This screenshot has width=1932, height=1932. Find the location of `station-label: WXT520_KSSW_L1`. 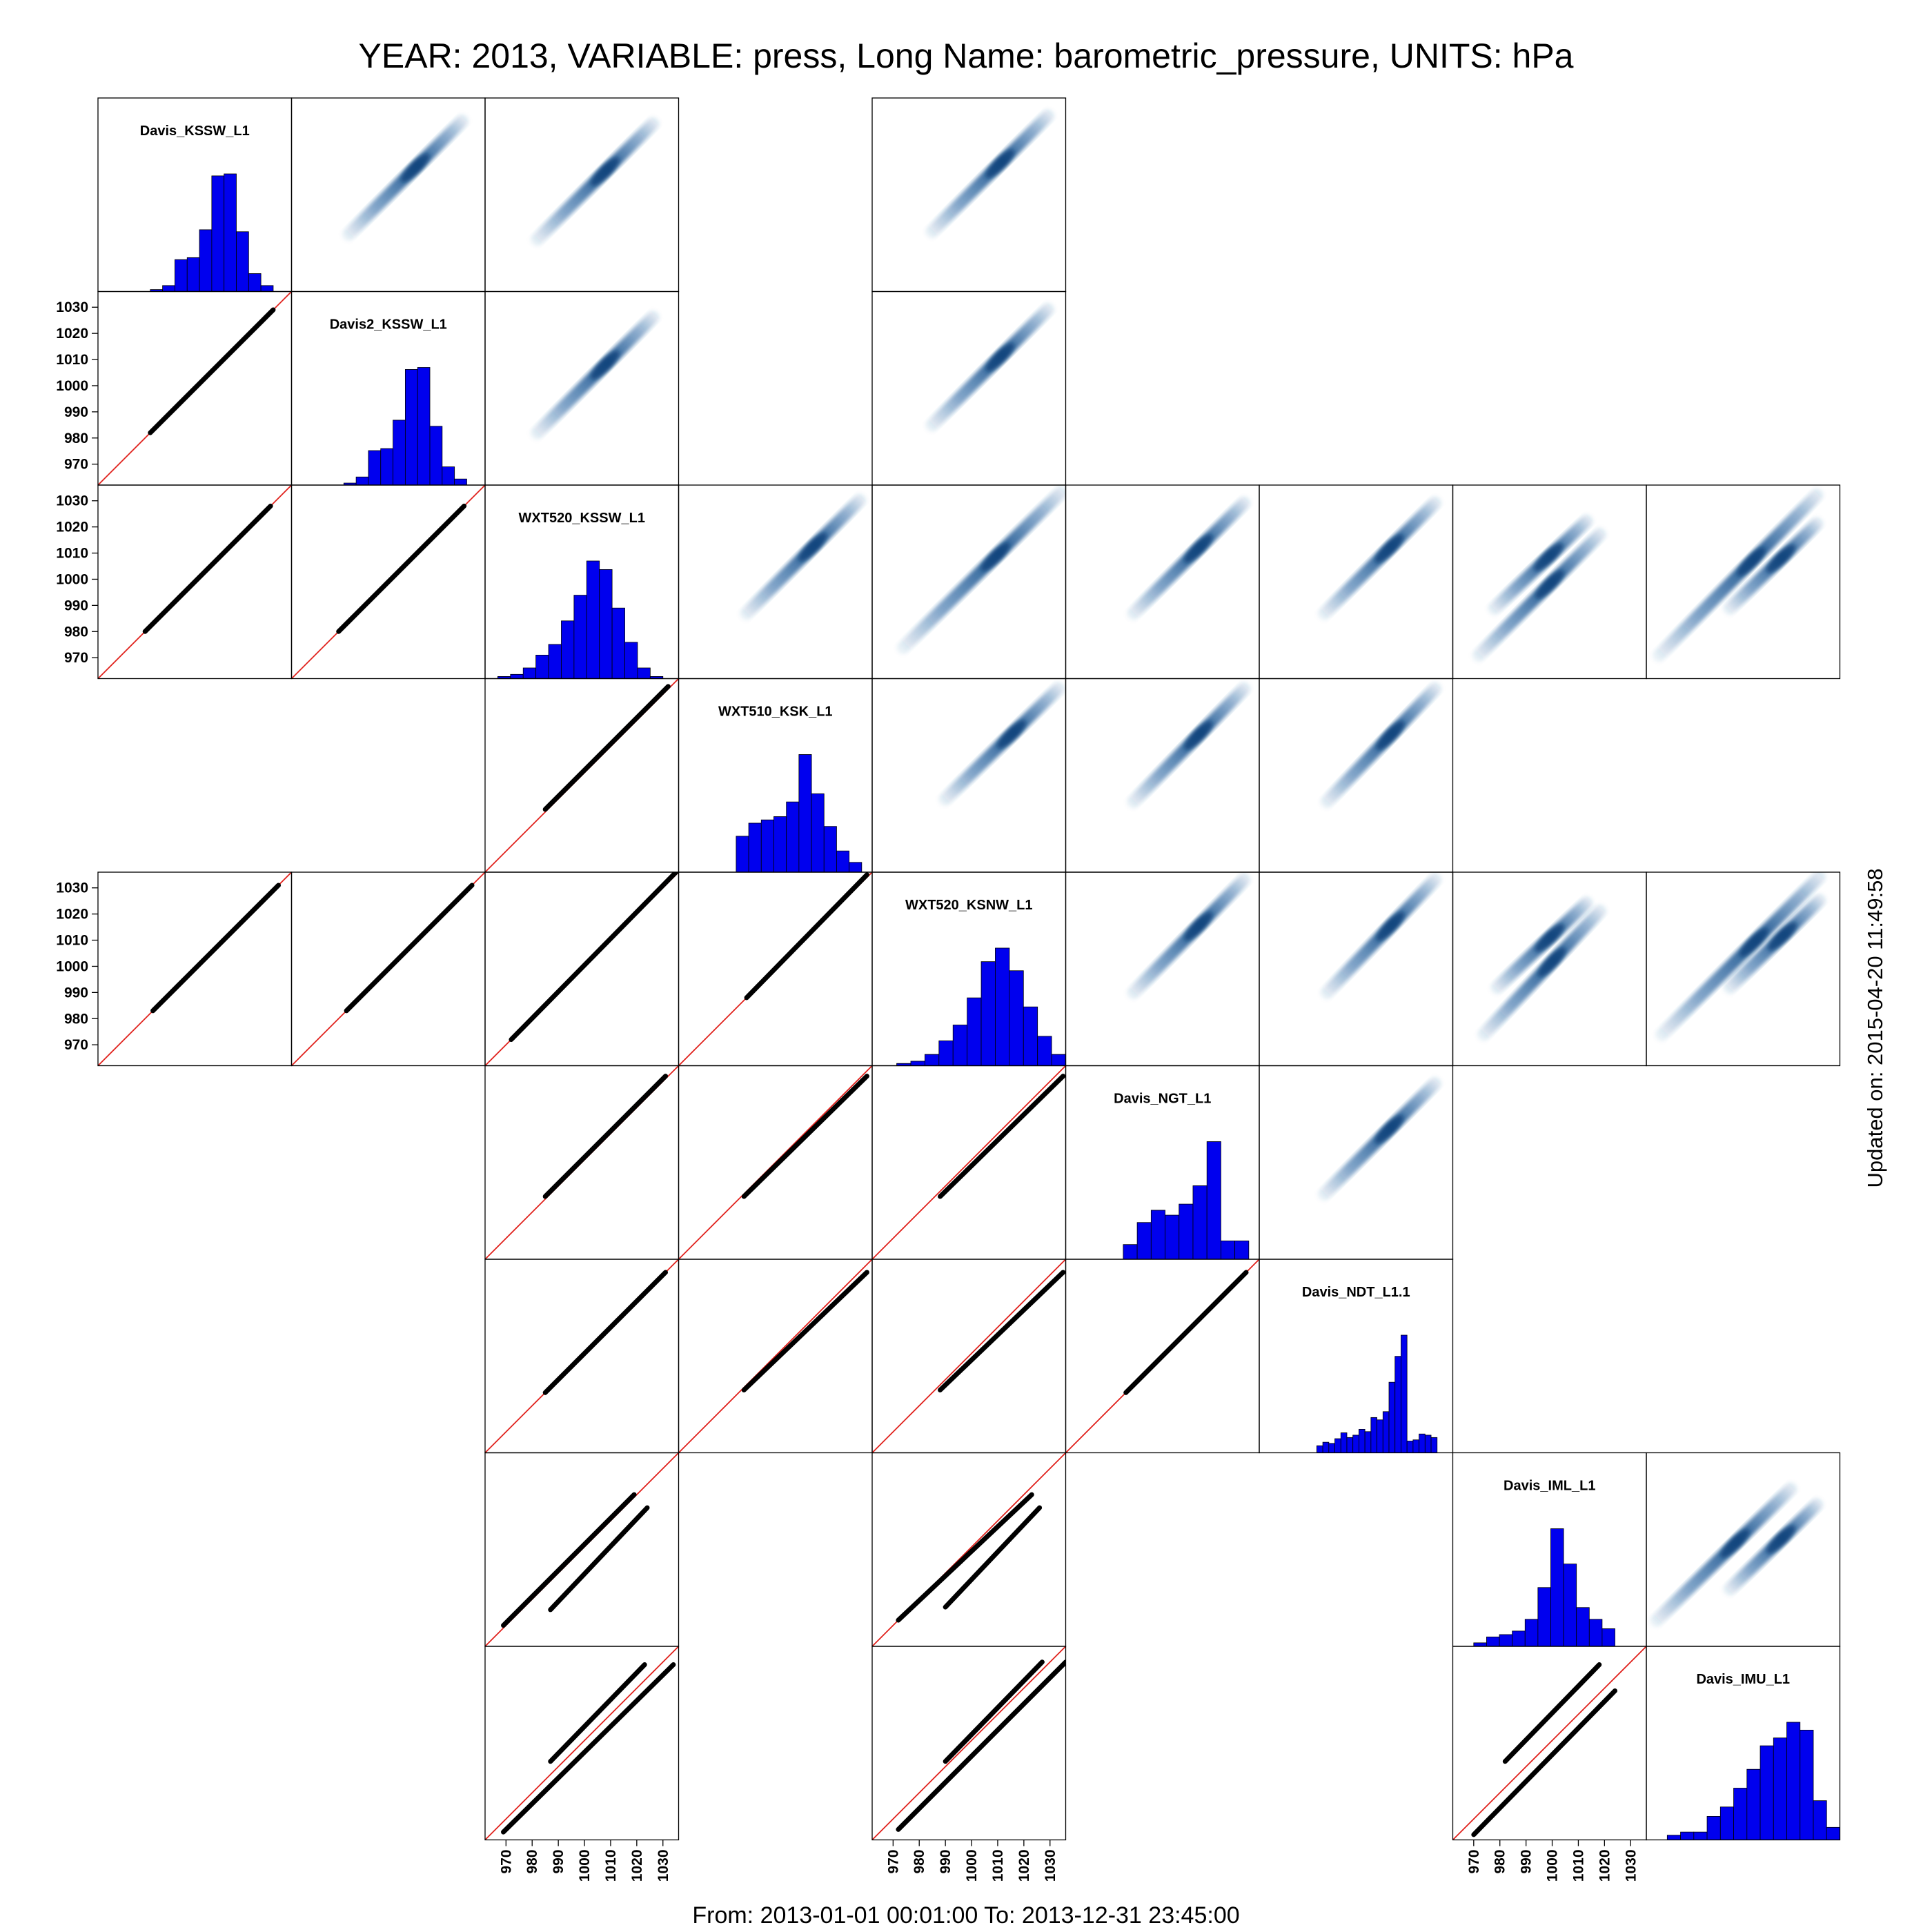

station-label: WXT520_KSSW_L1 is located at coordinates (582, 518).